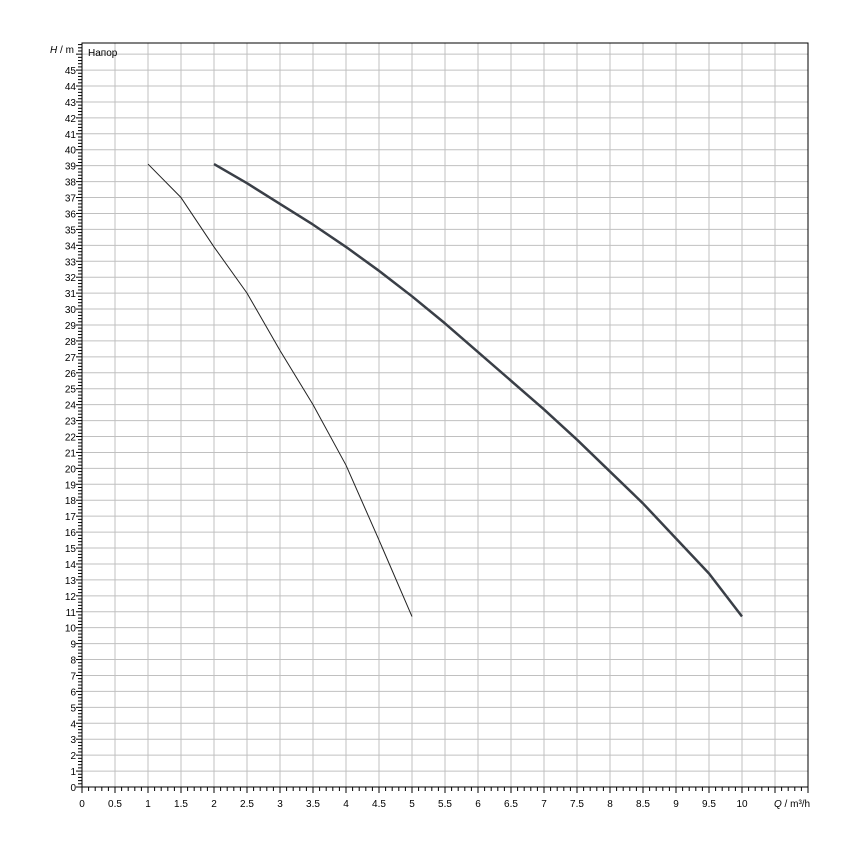 This screenshot has height=855, width=850. Describe the element at coordinates (71, 199) in the screenshot. I see `y-tick-label: 37` at that location.